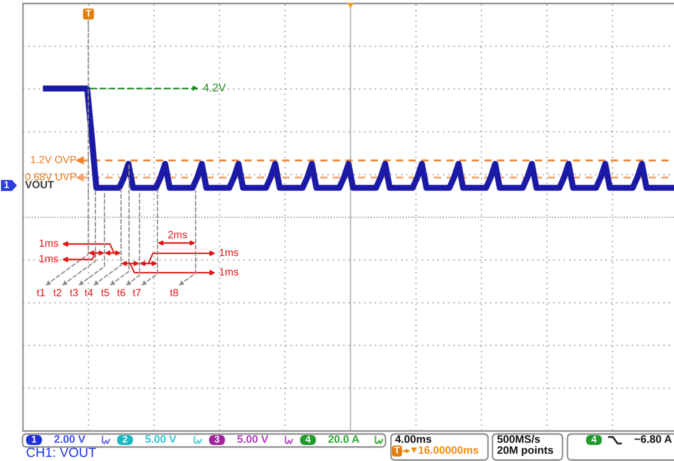 This screenshot has width=674, height=461. I want to click on annotation: VOUT, so click(39, 184).